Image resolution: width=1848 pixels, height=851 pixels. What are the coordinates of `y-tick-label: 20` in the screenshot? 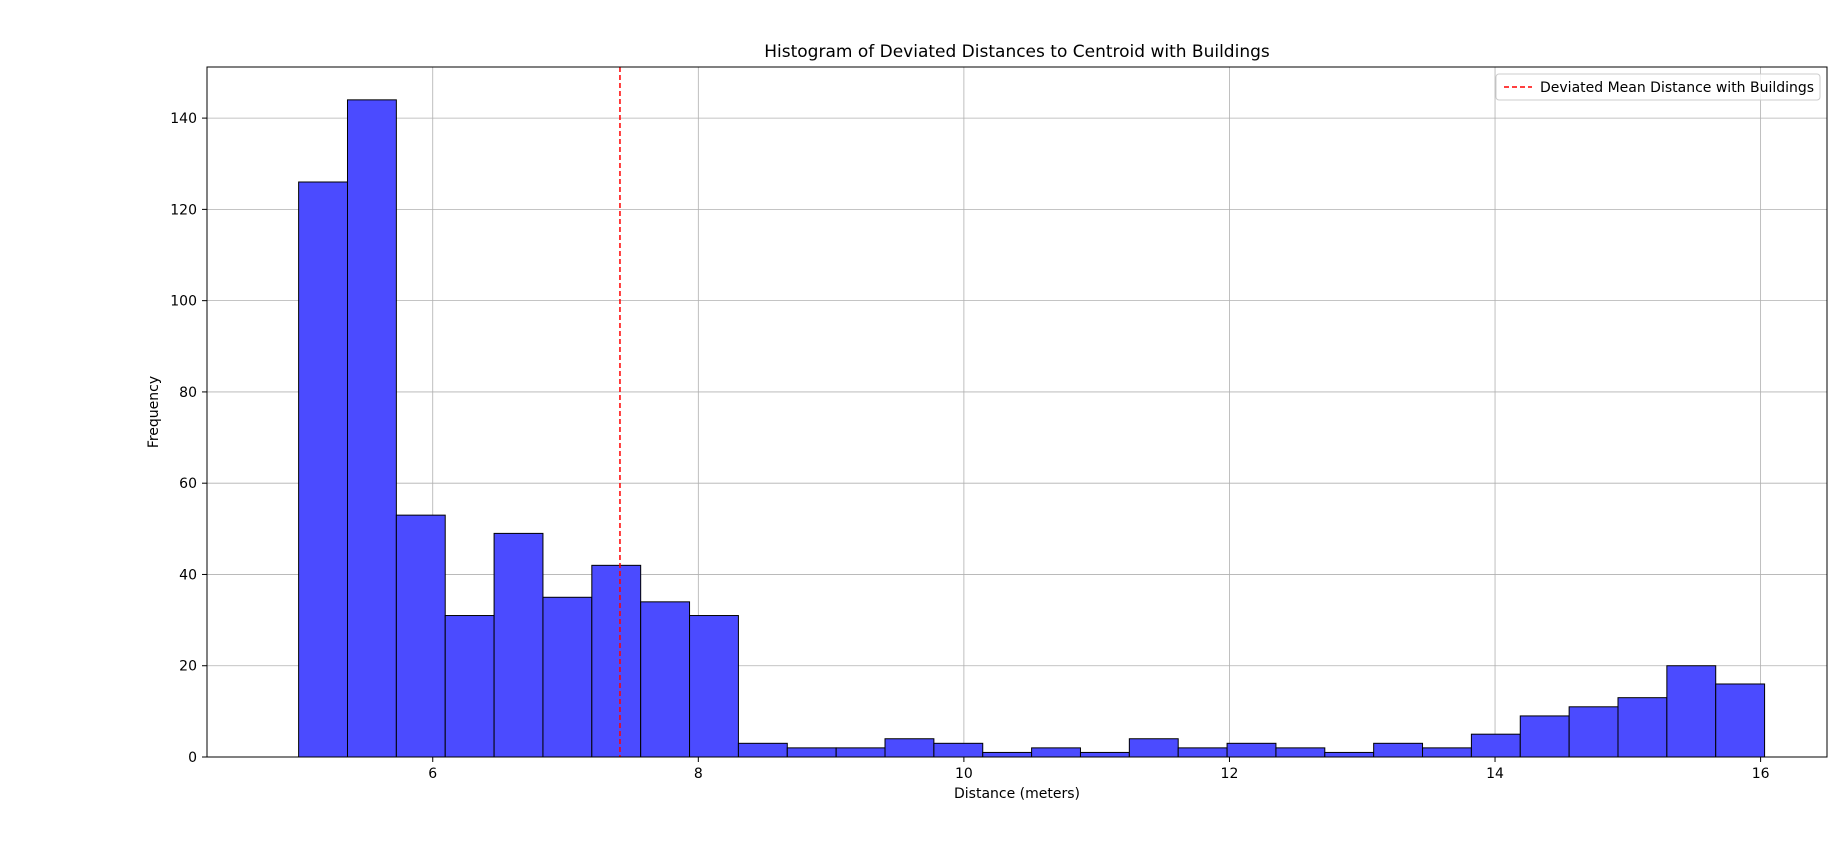 It's located at (188, 667).